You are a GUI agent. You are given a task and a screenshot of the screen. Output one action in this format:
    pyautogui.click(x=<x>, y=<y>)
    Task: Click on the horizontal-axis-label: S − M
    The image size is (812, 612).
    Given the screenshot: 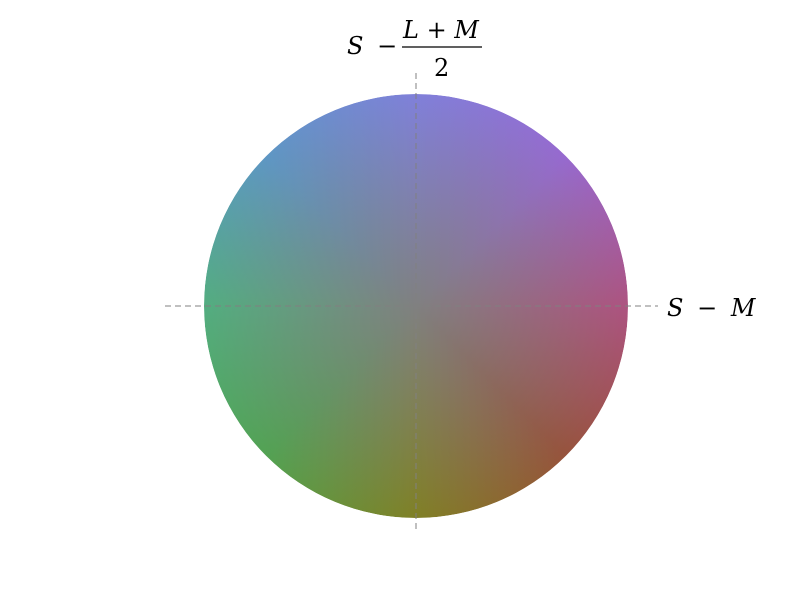 What is the action you would take?
    pyautogui.click(x=712, y=308)
    